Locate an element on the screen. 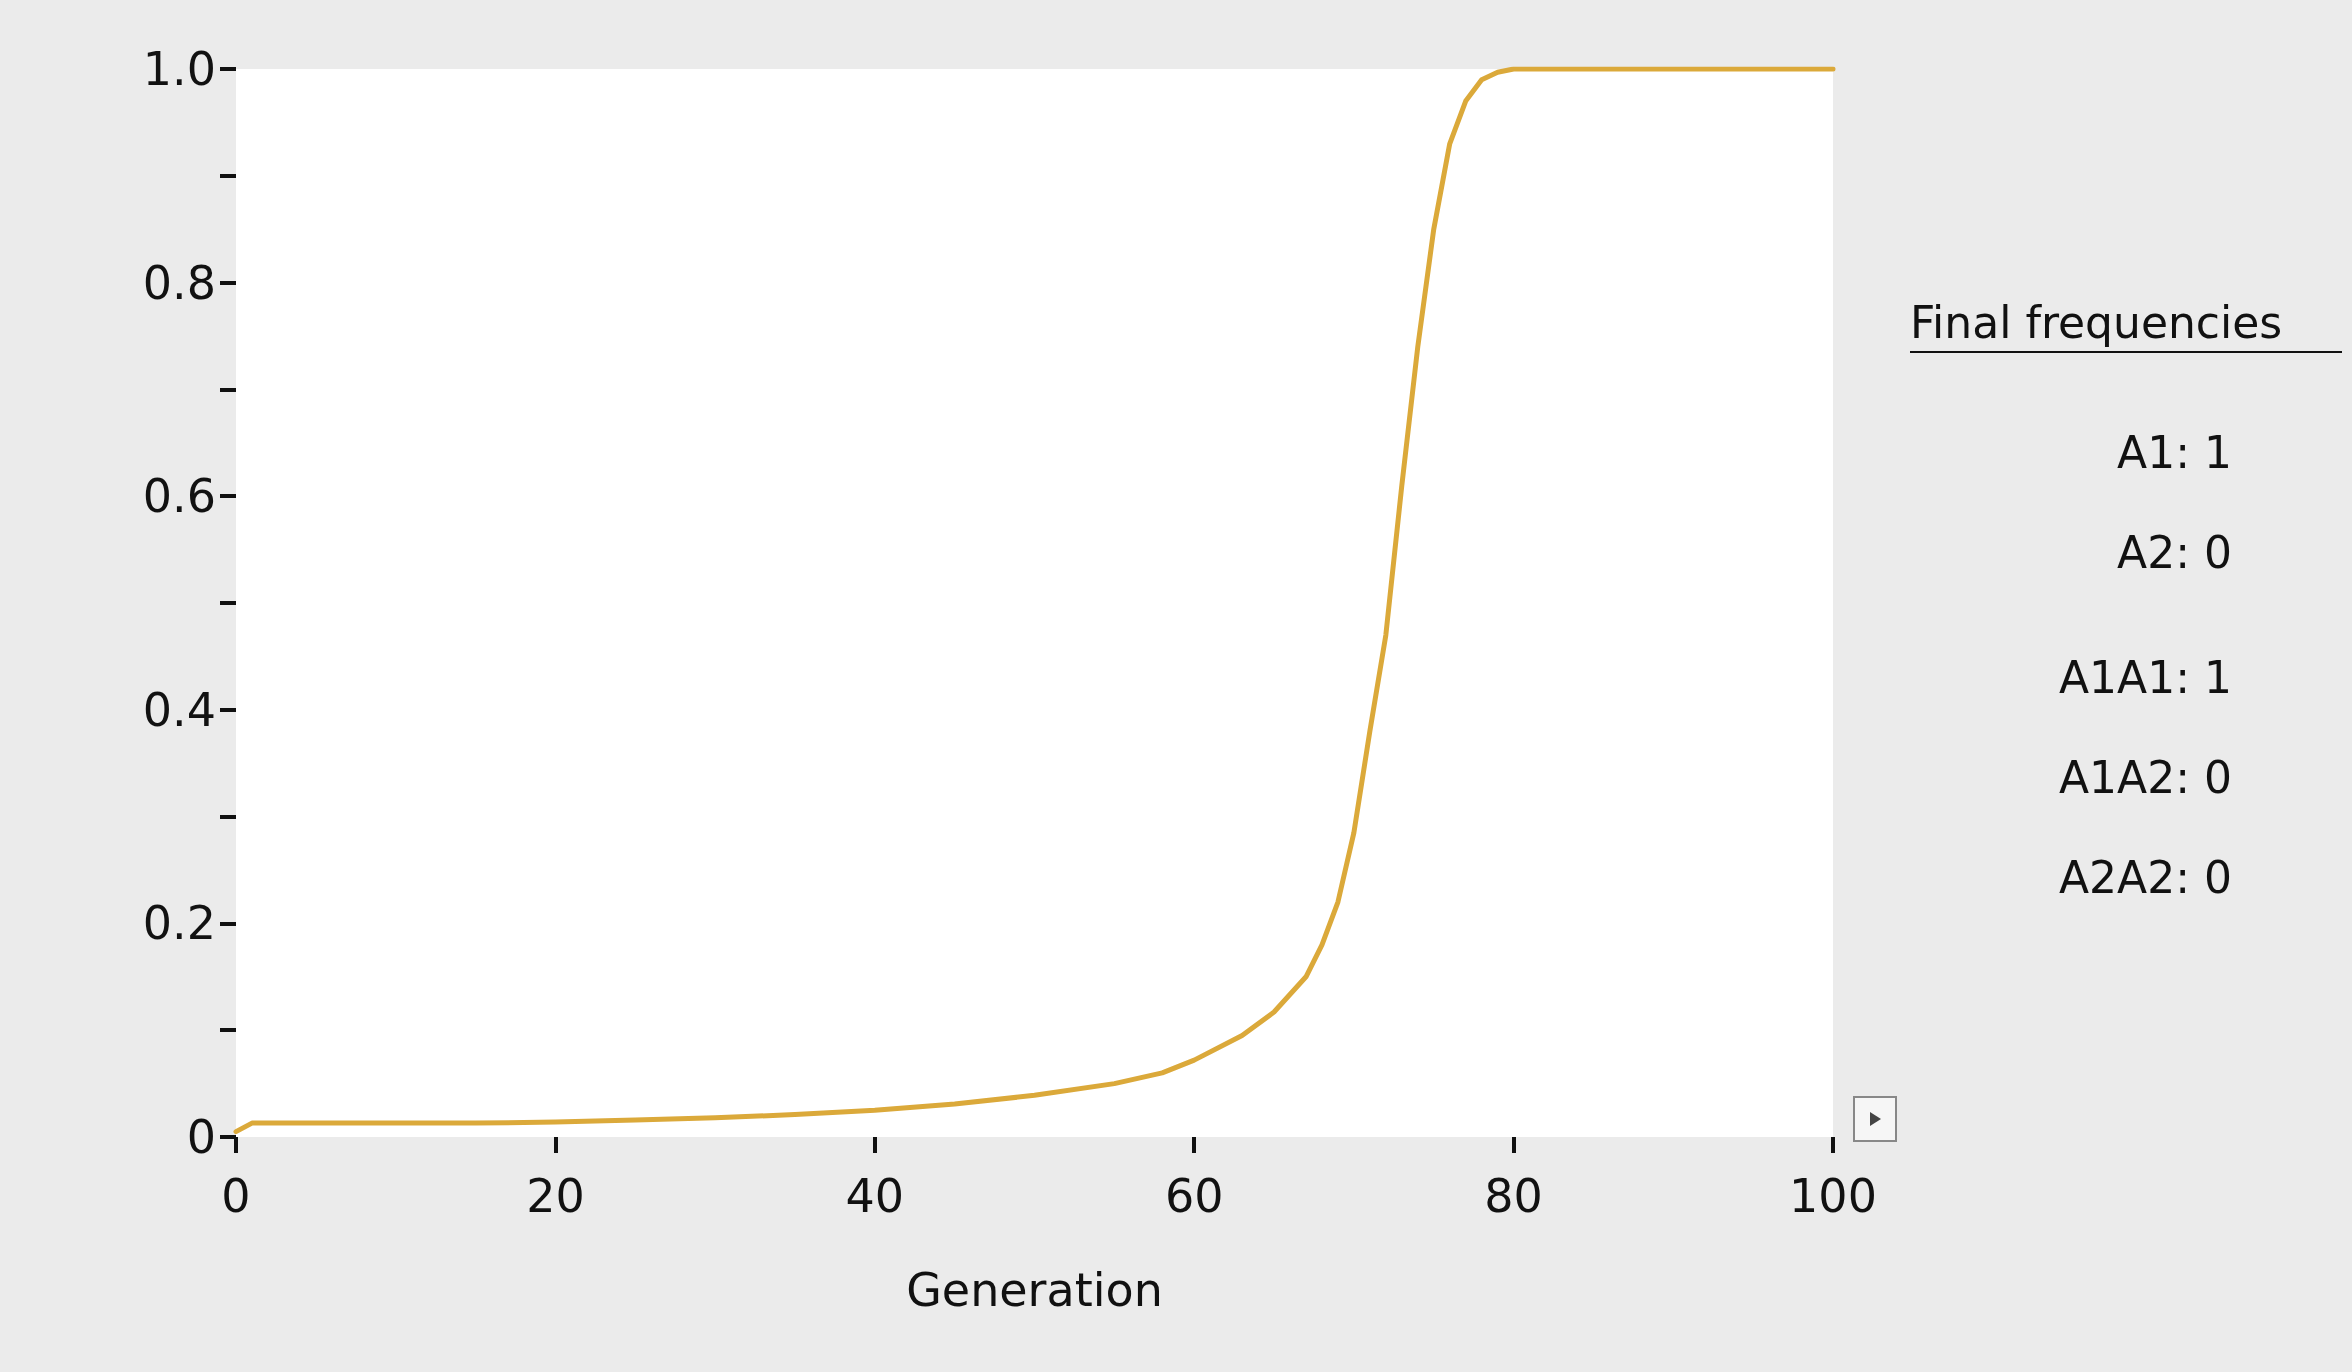 The width and height of the screenshot is (2352, 1372). y-tick-label: 0 is located at coordinates (201, 1137).